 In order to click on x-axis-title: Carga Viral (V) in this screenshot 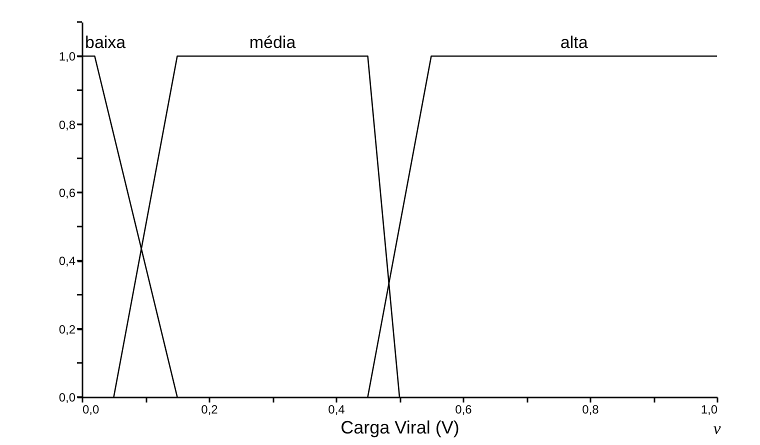, I will do `click(400, 428)`.